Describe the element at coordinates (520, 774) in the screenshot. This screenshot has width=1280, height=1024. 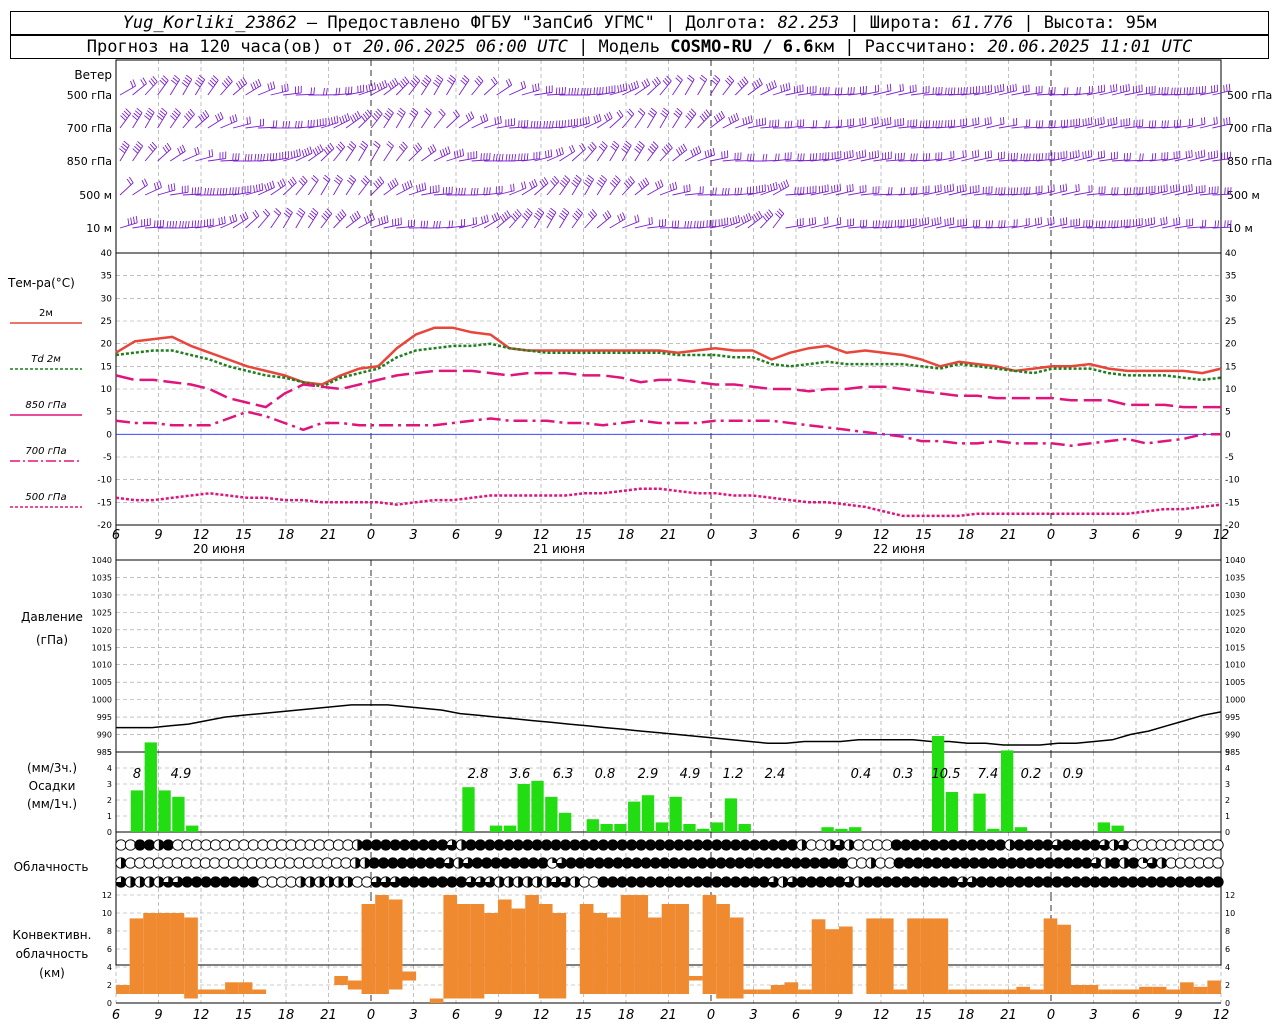
I see `precip-total-label: 3.6` at that location.